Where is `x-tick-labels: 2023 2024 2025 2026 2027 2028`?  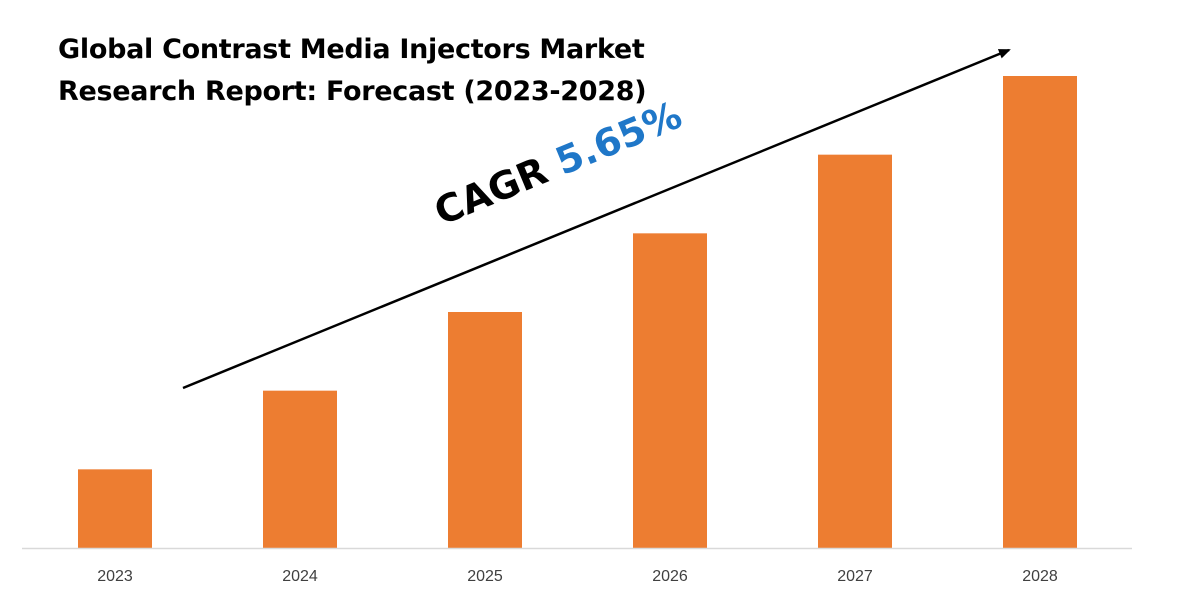 x-tick-labels: 2023 2024 2025 2026 2027 2028 is located at coordinates (577, 576).